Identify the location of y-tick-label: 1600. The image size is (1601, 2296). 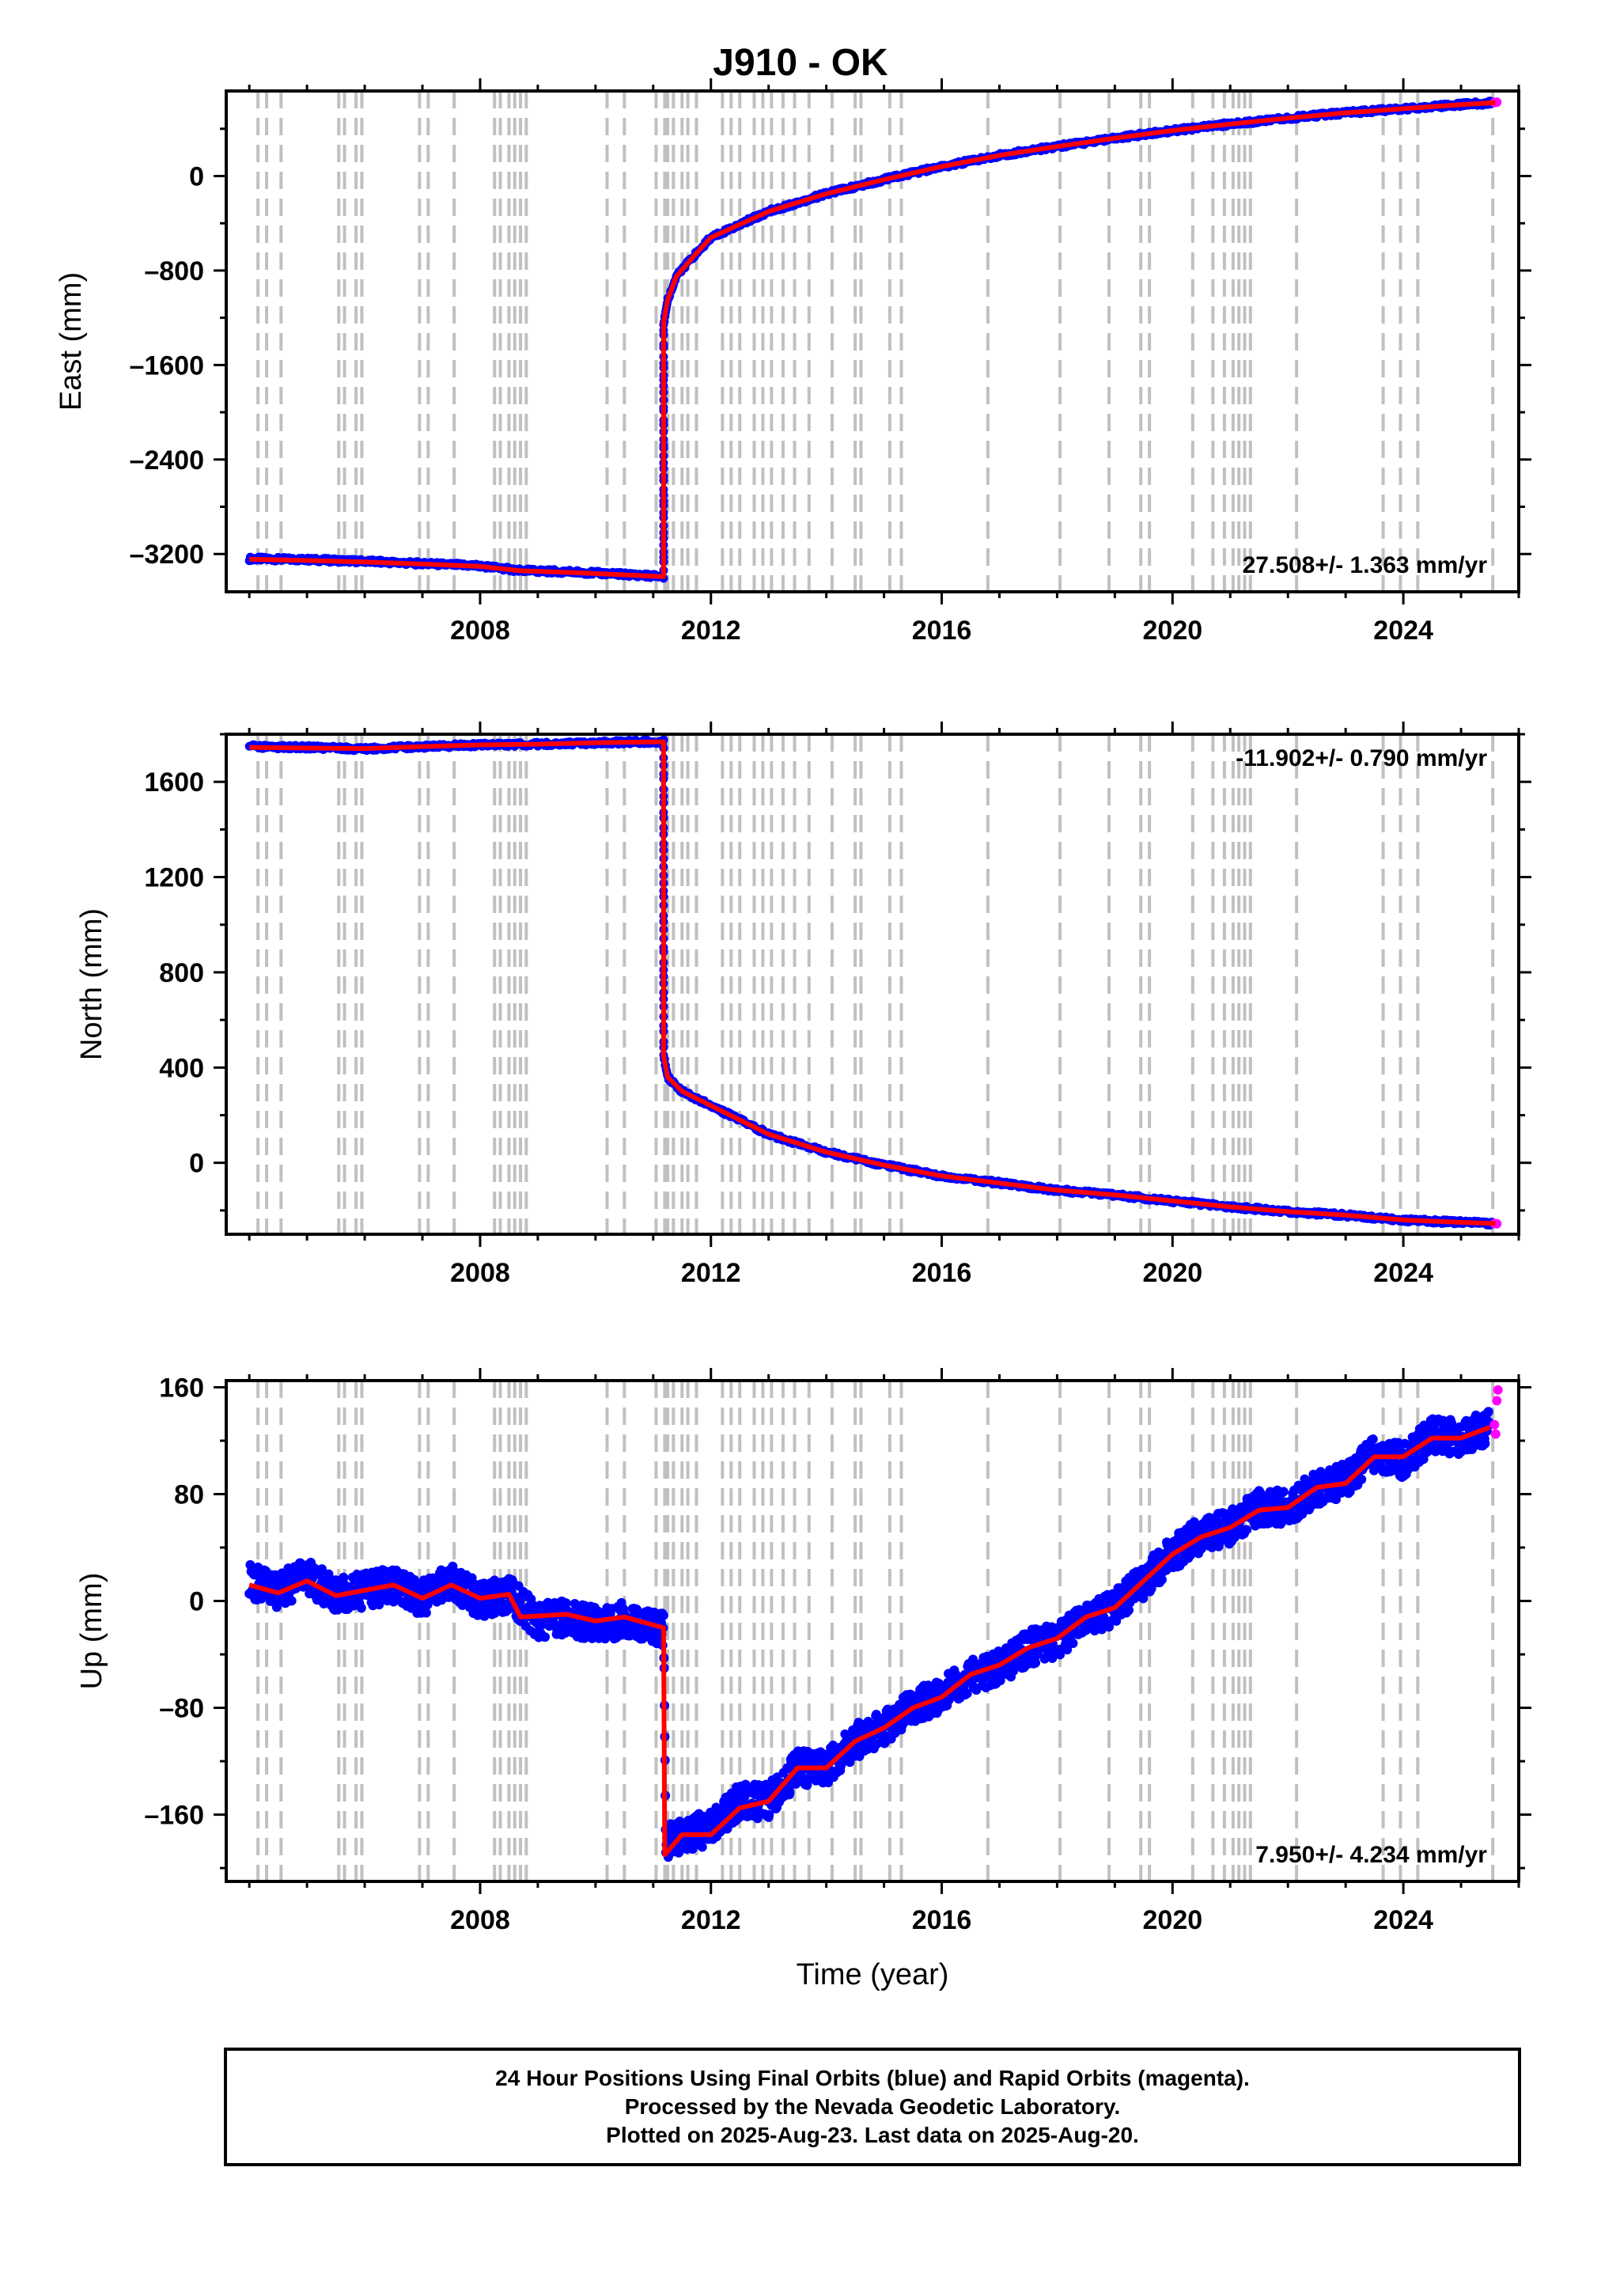
(174, 782).